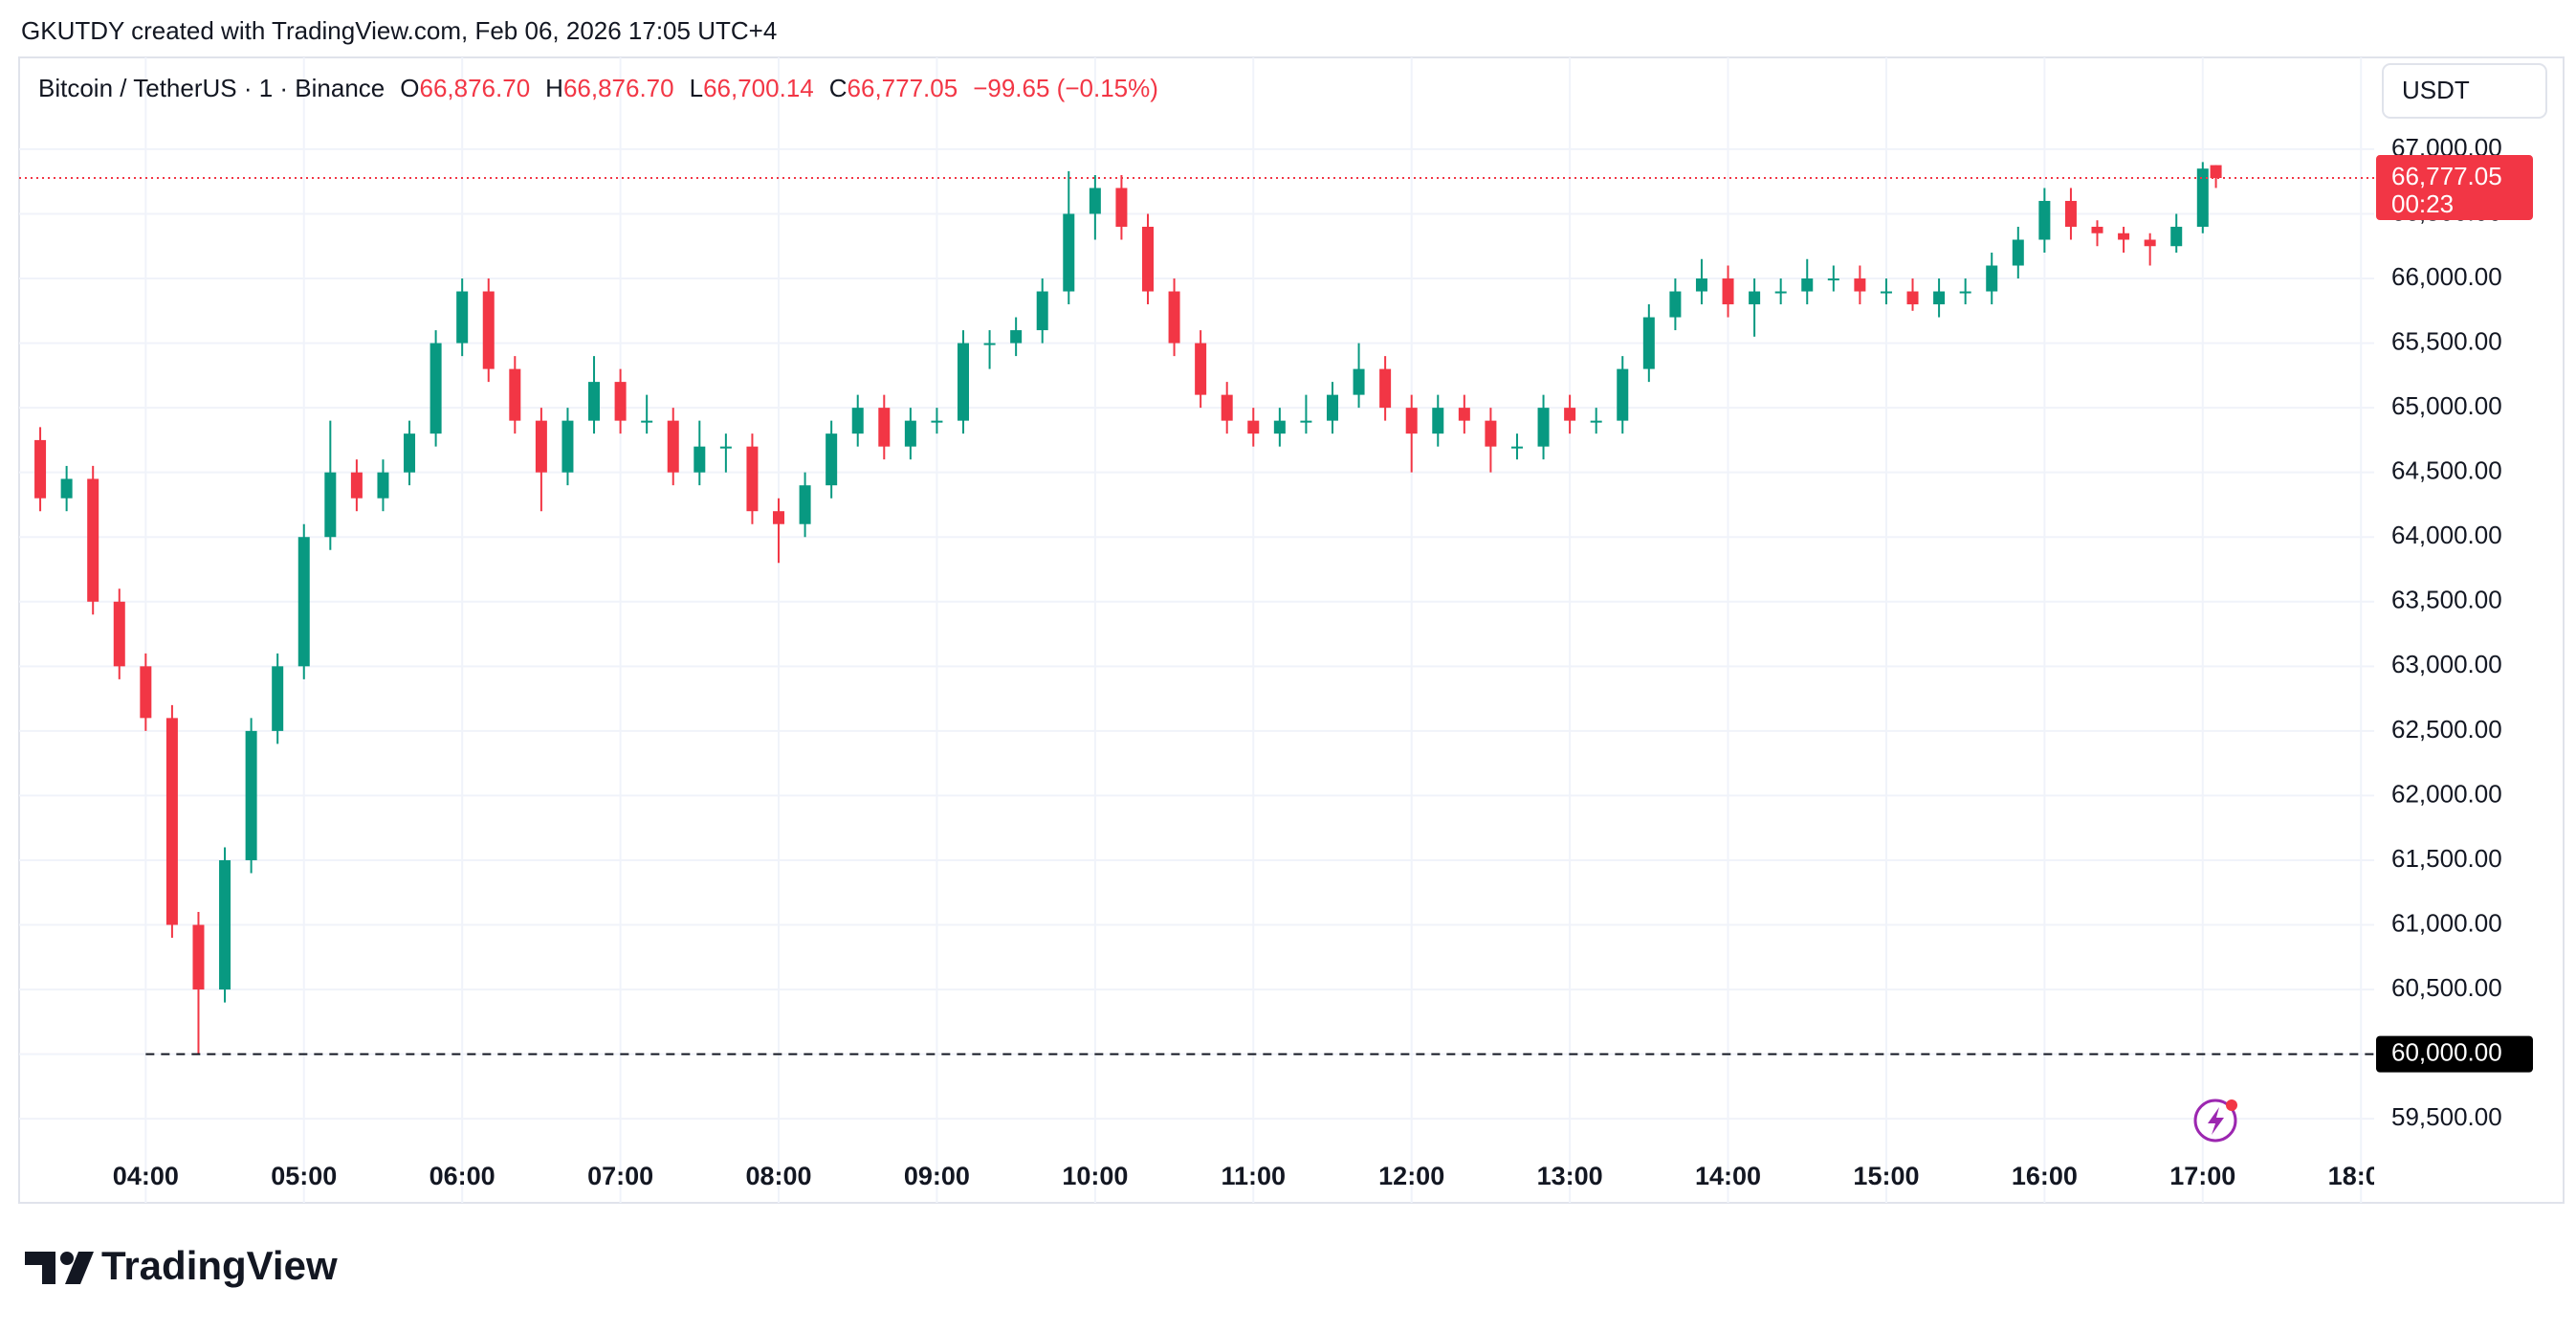 This screenshot has width=2576, height=1332. I want to click on x-tick-label: 13:00, so click(1570, 1176).